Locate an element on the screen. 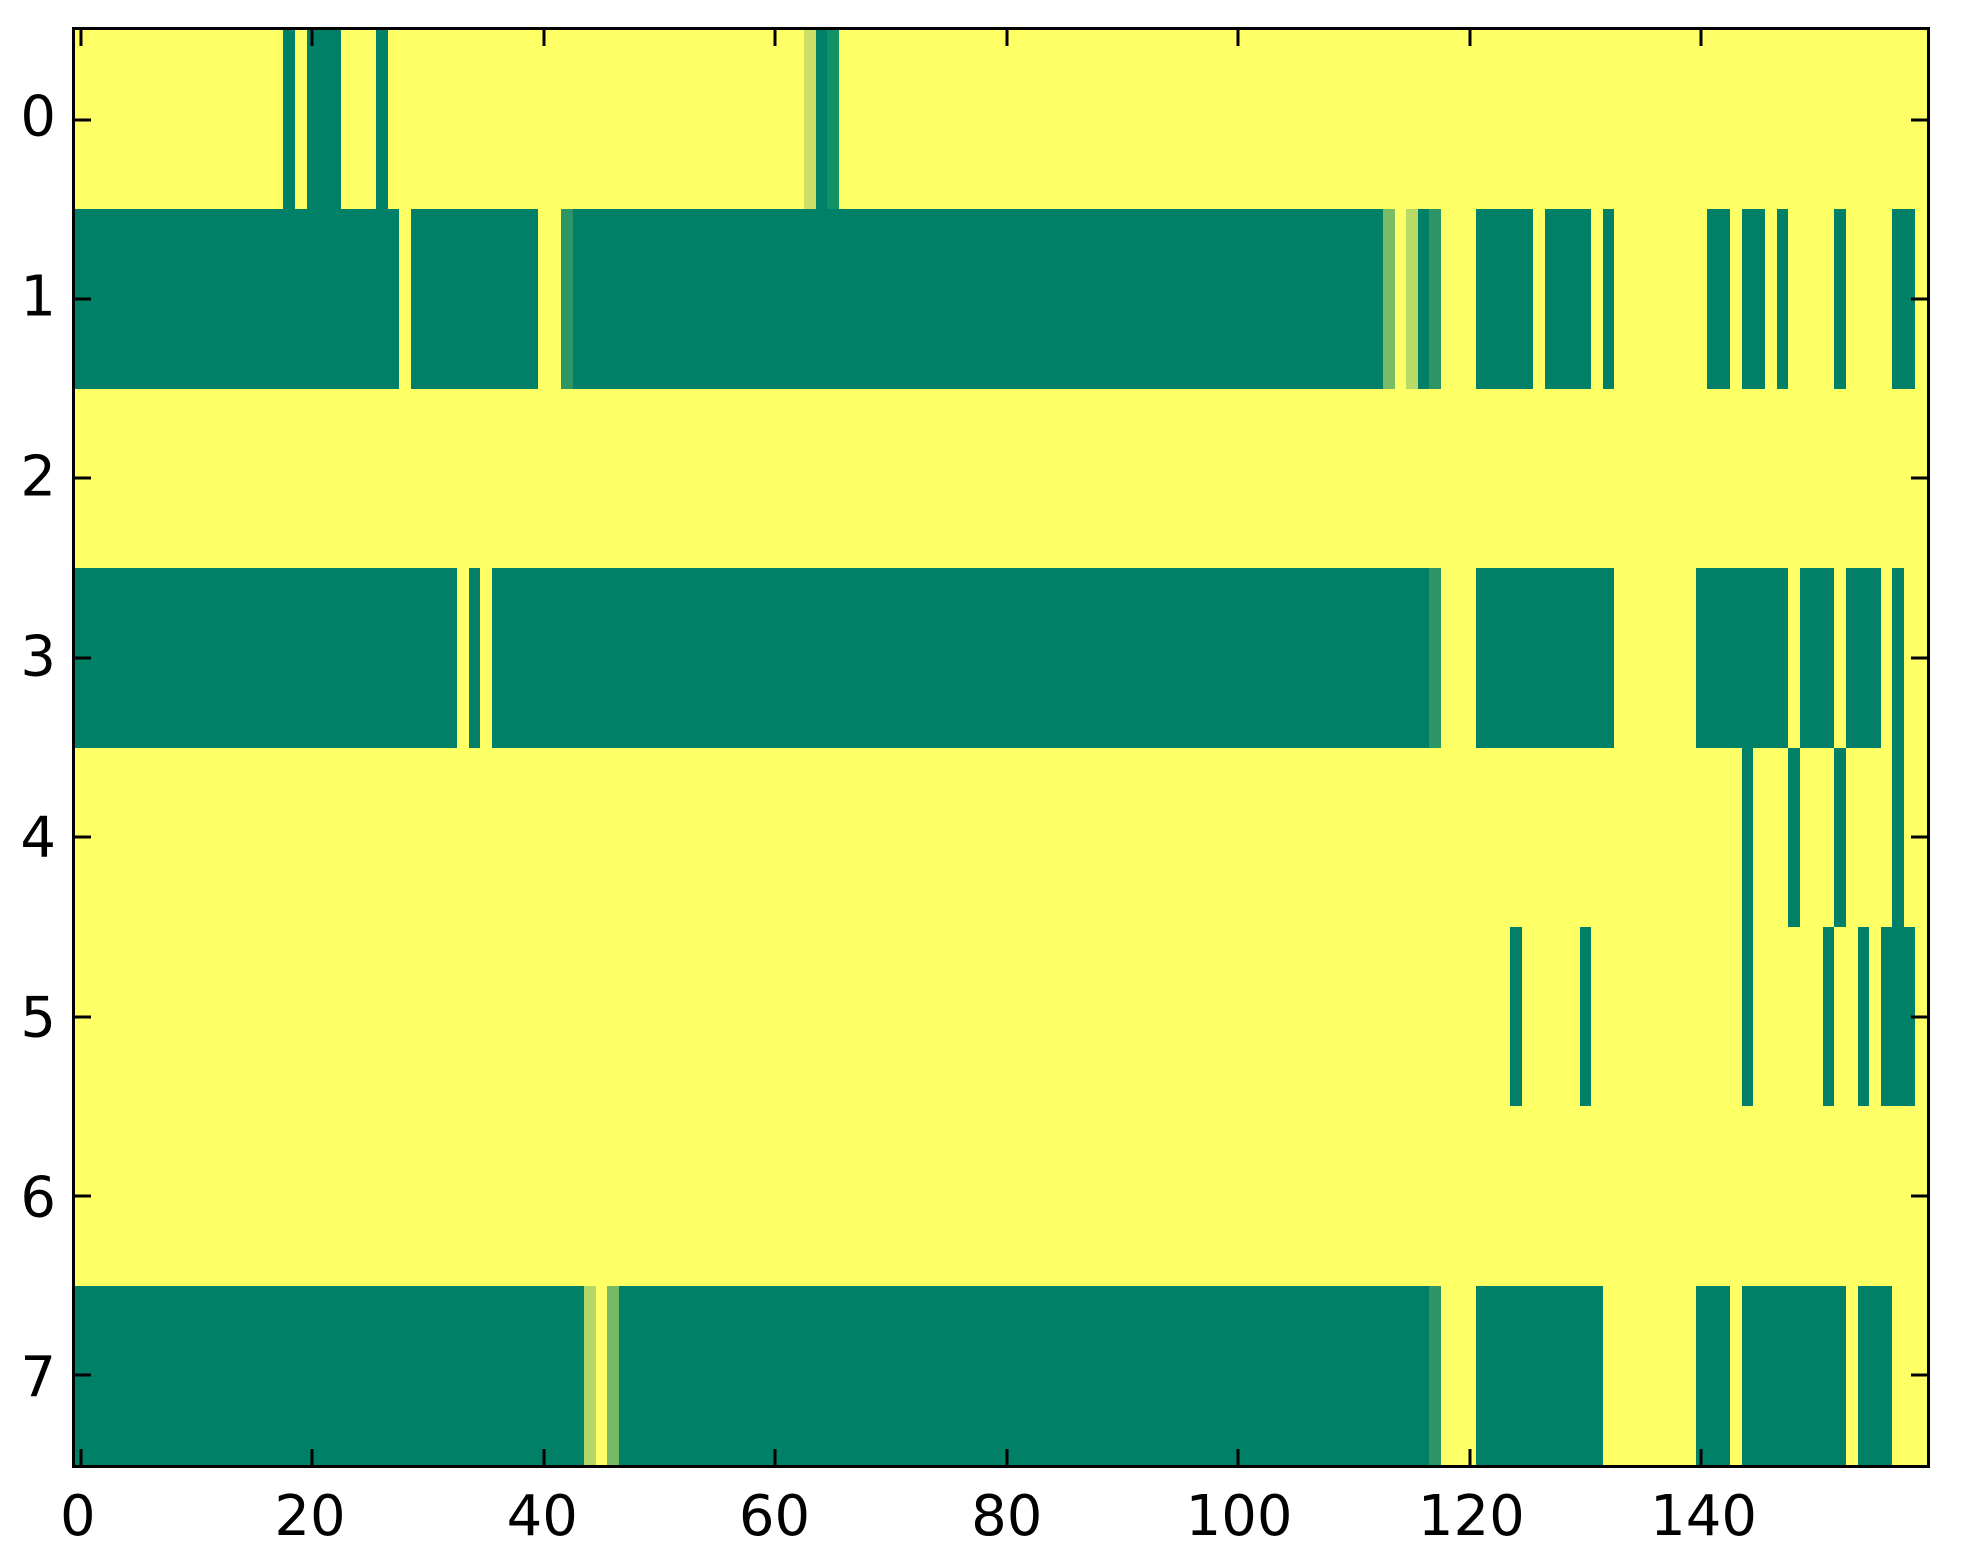  x-tick-label: 0 is located at coordinates (77, 1516).